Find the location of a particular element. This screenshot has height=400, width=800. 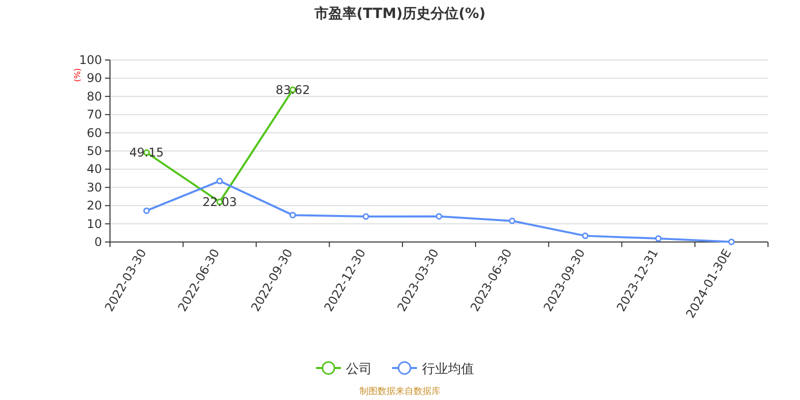

y-tick-label: 90 is located at coordinates (94, 78).